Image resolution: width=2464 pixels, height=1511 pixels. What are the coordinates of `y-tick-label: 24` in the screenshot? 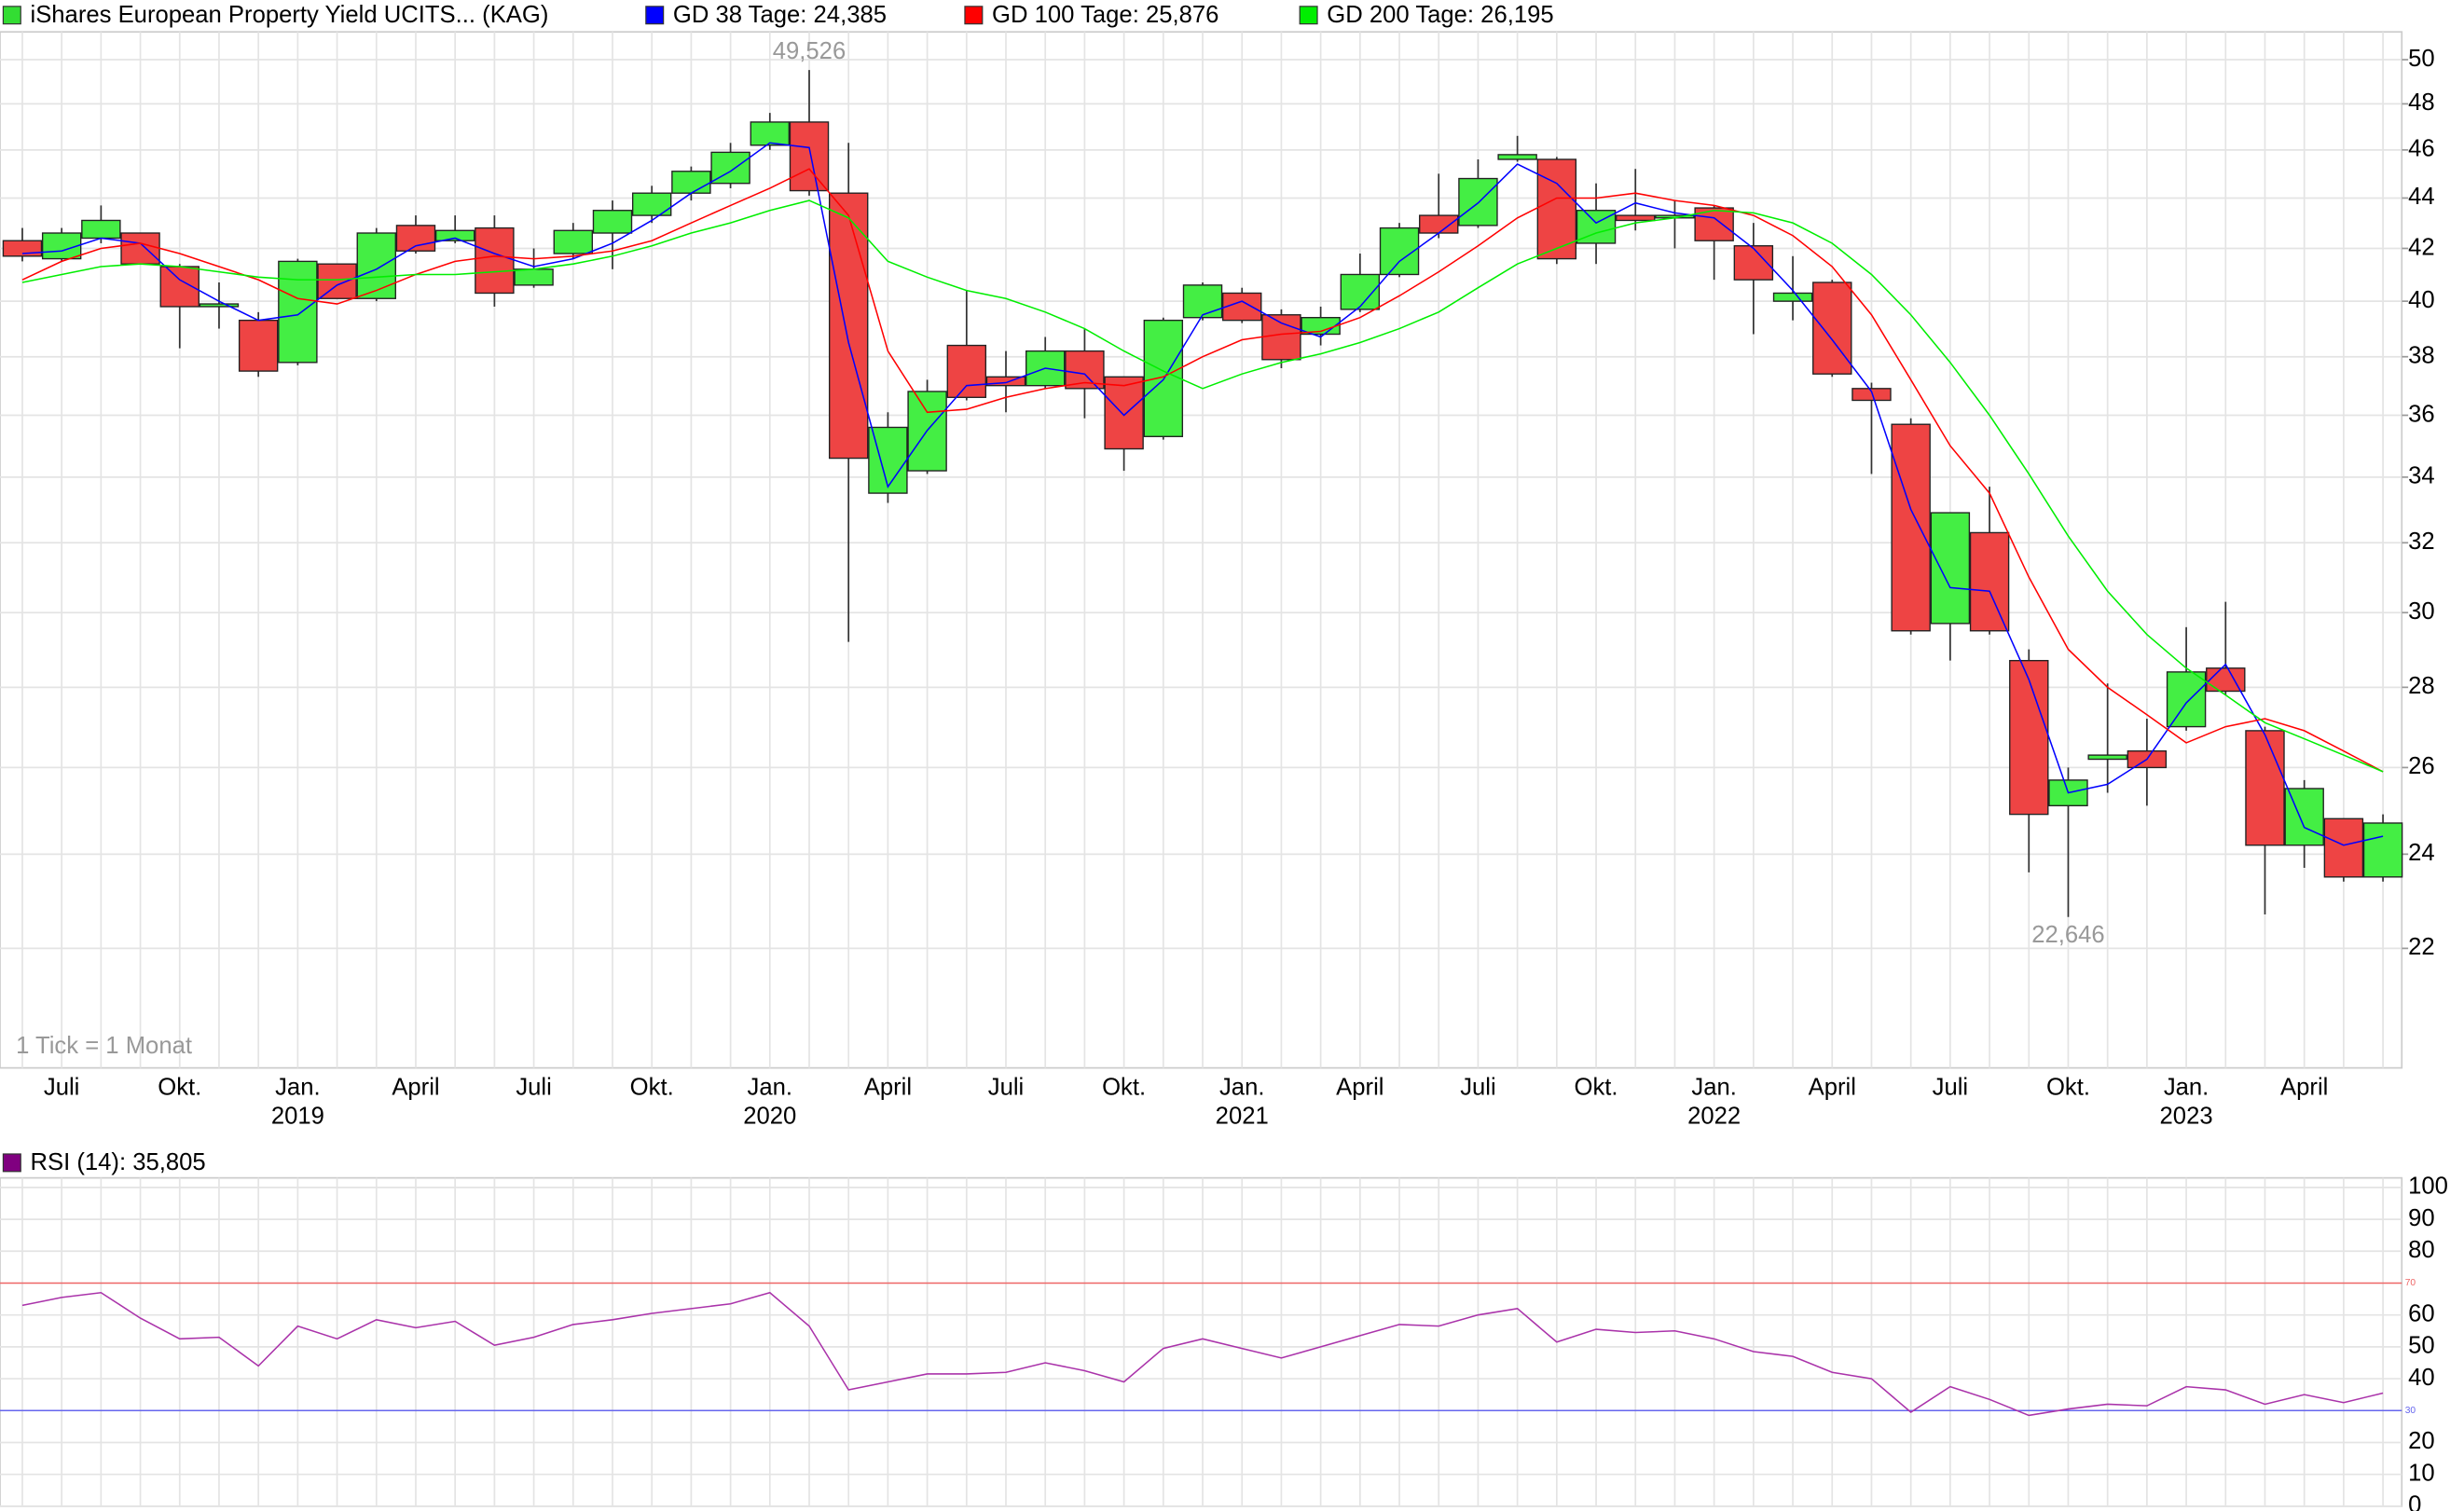 It's located at (2421, 853).